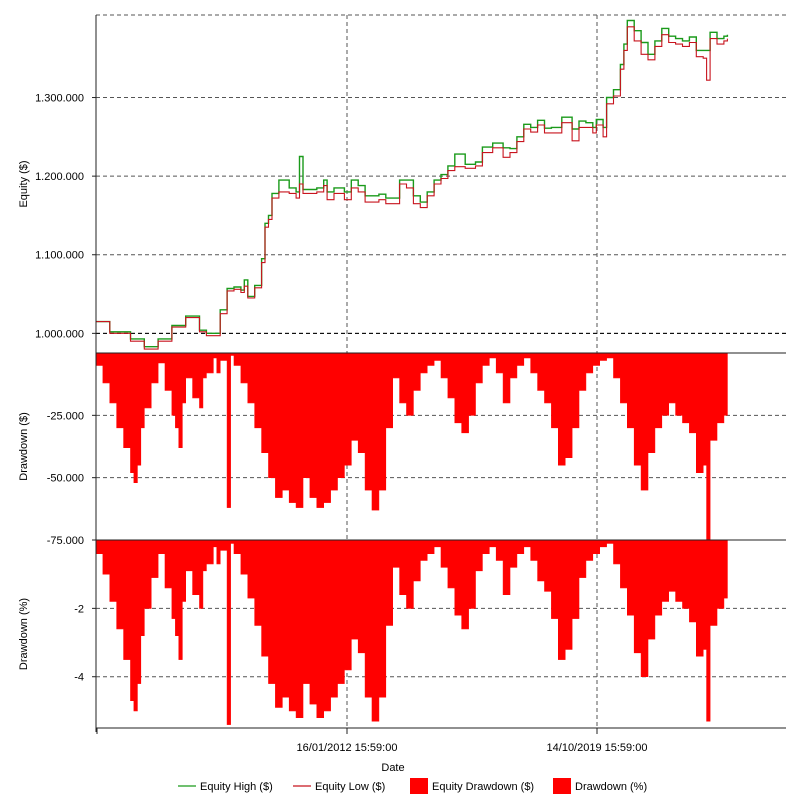 The image size is (800, 800). Describe the element at coordinates (59, 177) in the screenshot. I see `equity-y-tick-label: 1.200.000` at that location.